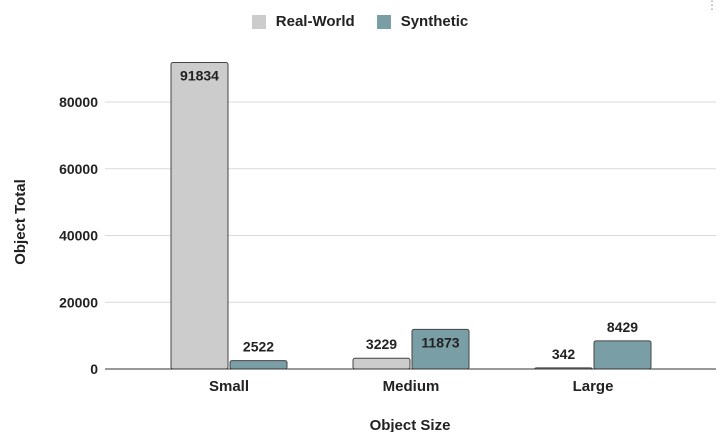 The image size is (720, 432). I want to click on data-label: 11873, so click(440, 342).